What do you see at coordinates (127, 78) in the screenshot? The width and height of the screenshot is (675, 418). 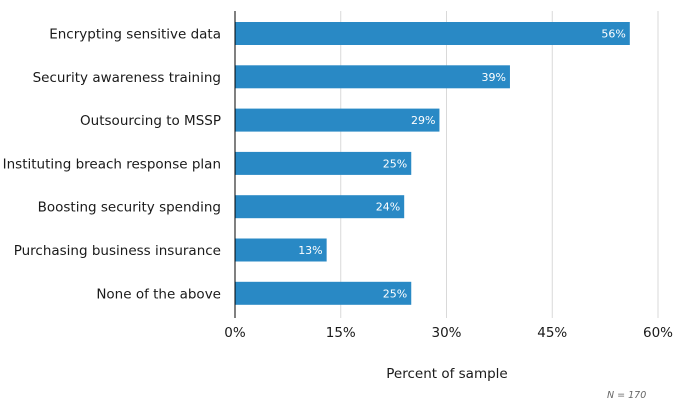 I see `category-label: Security awareness training` at bounding box center [127, 78].